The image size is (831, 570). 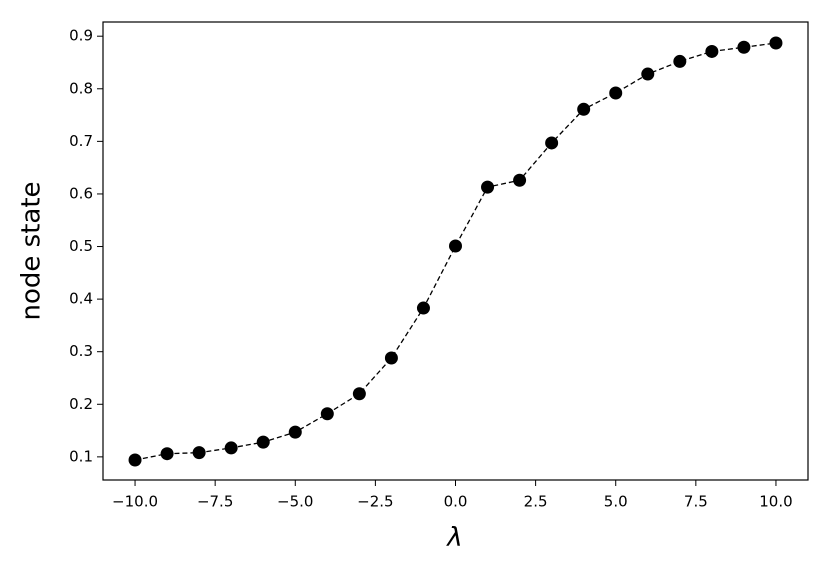 I want to click on x-tick-label: 10.0, so click(x=775, y=502).